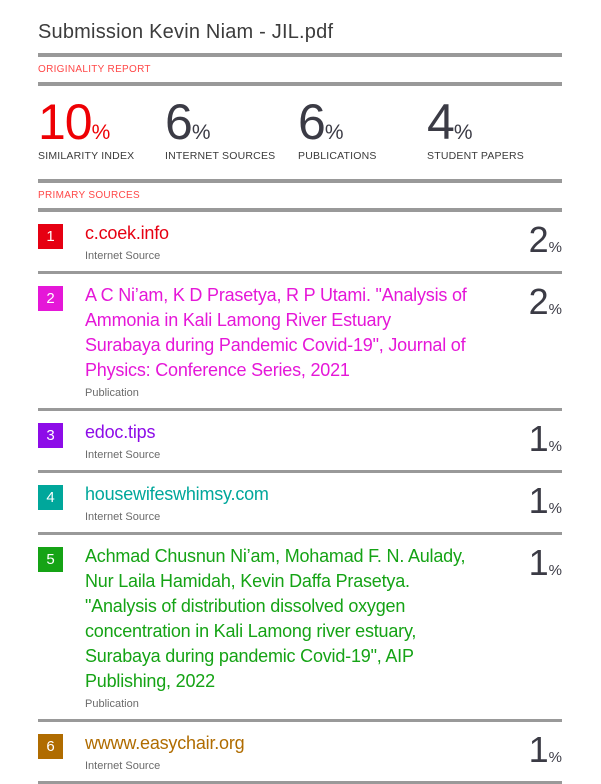  What do you see at coordinates (475, 156) in the screenshot?
I see `stat-label: STUDENT PAPERS` at bounding box center [475, 156].